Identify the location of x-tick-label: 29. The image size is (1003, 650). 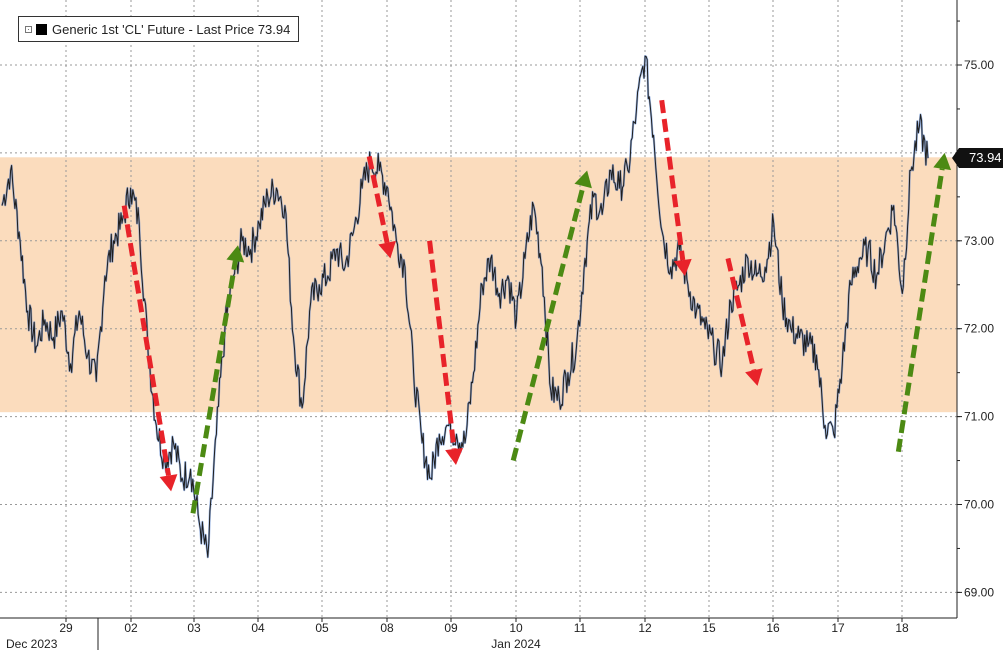
(66, 628).